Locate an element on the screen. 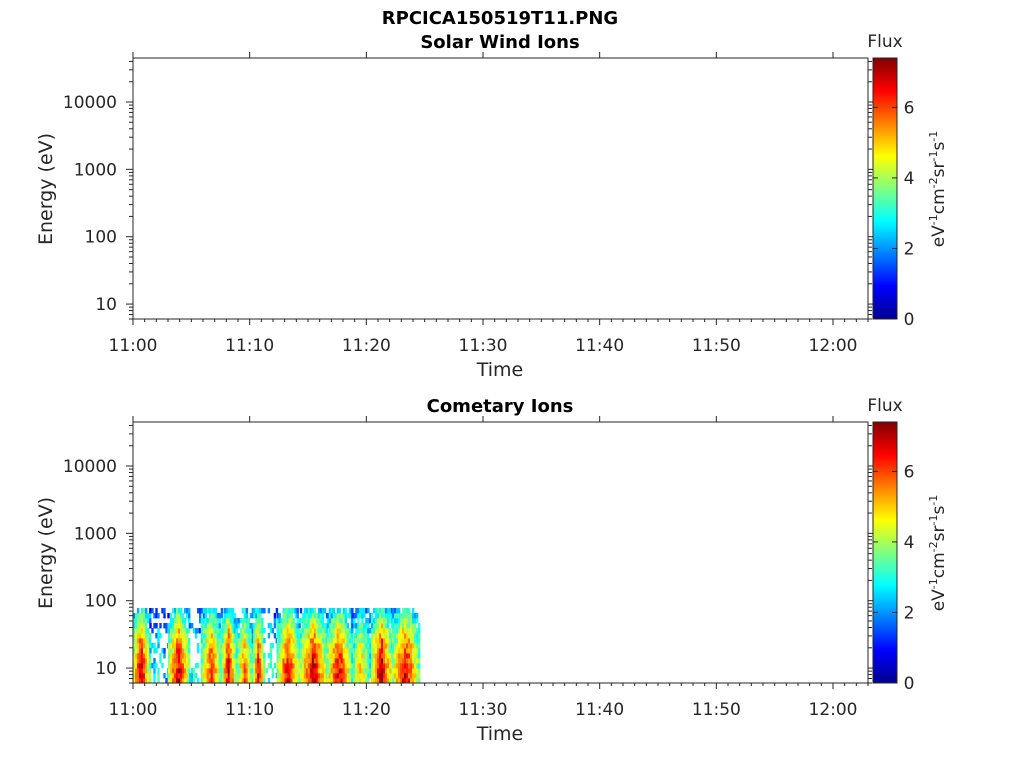 This screenshot has height=768, width=1024. x-tick-label: 11:30 is located at coordinates (483, 710).